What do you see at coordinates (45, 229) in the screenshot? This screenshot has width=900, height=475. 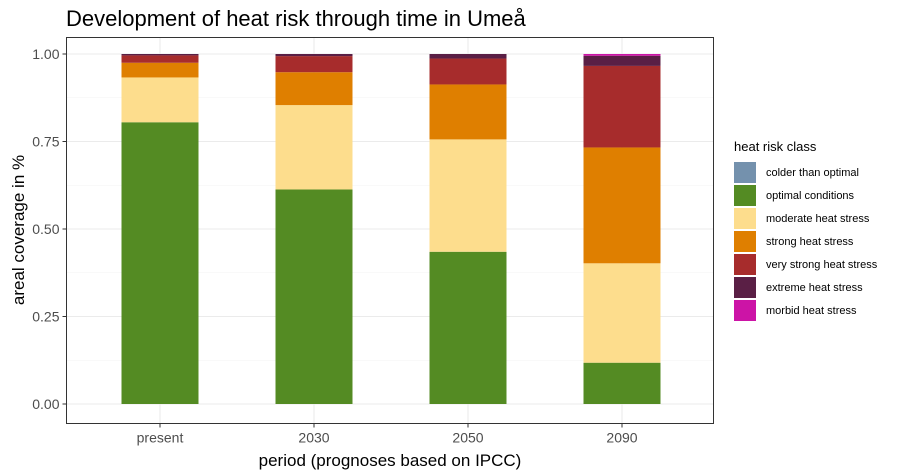 I see `y-tick-label: 0.50` at bounding box center [45, 229].